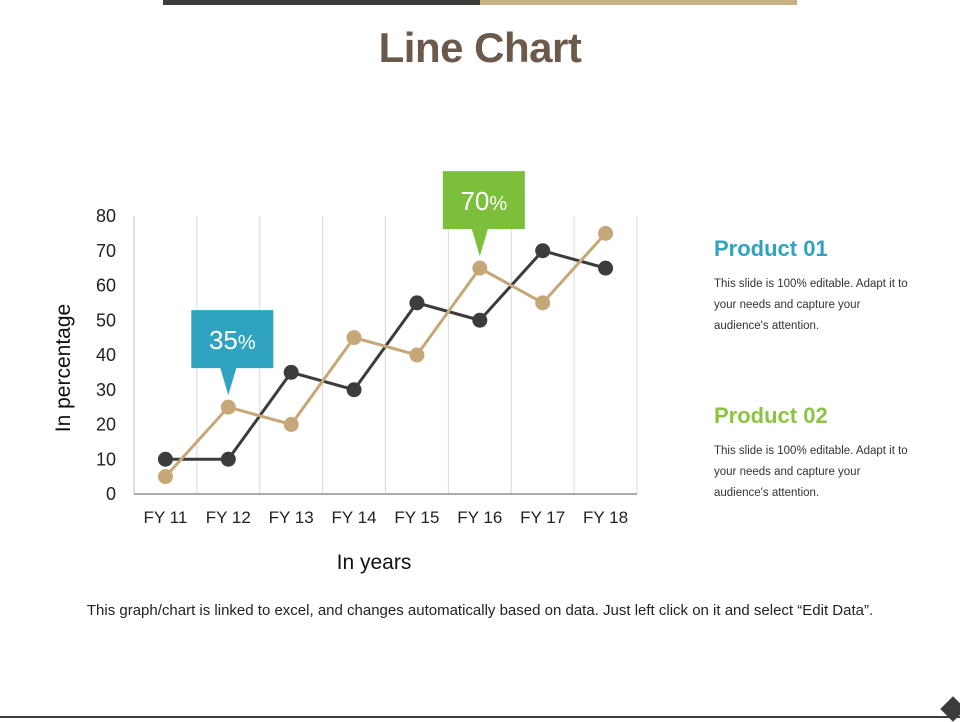 This screenshot has width=960, height=722. I want to click on x-axis-title: In years, so click(374, 562).